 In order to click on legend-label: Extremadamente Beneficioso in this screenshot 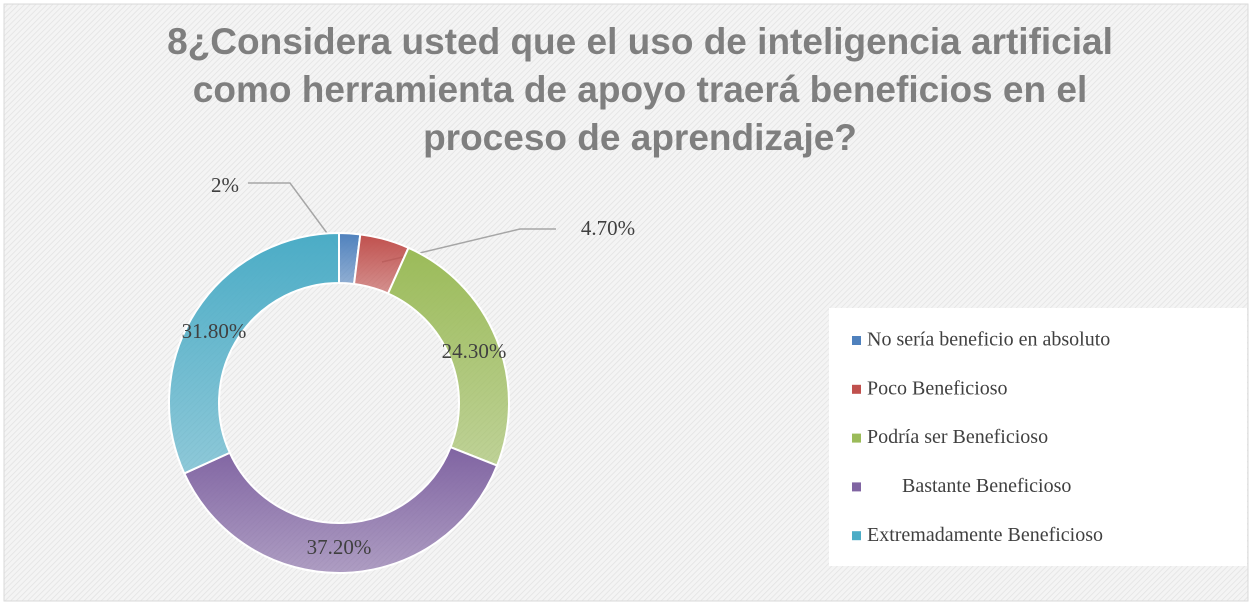, I will do `click(985, 535)`.